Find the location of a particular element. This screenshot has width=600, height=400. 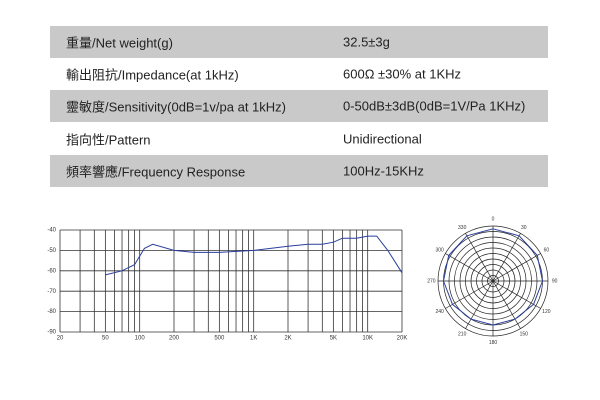

angle-label: 210 is located at coordinates (462, 335).